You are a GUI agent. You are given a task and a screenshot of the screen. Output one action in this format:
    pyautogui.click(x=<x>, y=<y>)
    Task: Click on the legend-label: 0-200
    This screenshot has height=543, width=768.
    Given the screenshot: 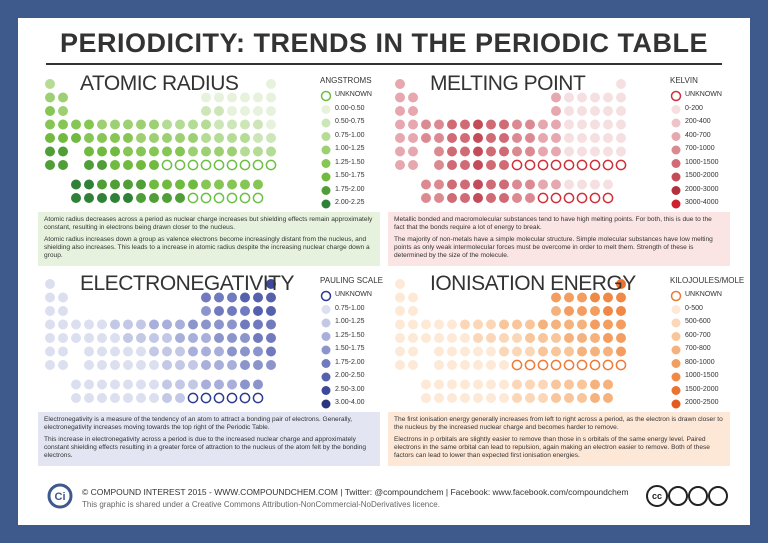 What is the action you would take?
    pyautogui.click(x=694, y=108)
    